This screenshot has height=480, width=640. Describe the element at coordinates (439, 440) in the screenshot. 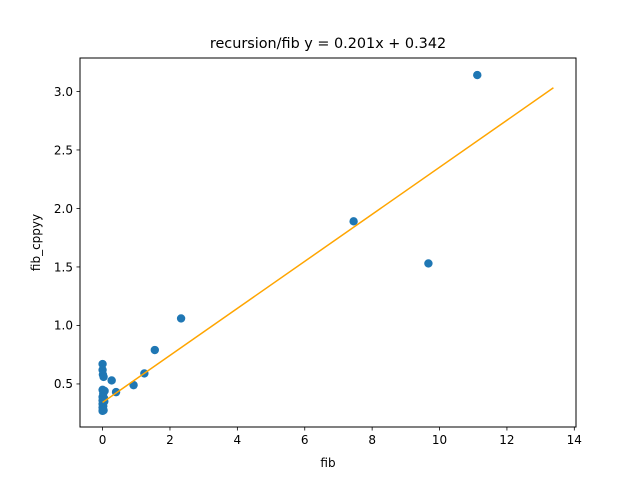

I see `x-tick-label: 10` at that location.